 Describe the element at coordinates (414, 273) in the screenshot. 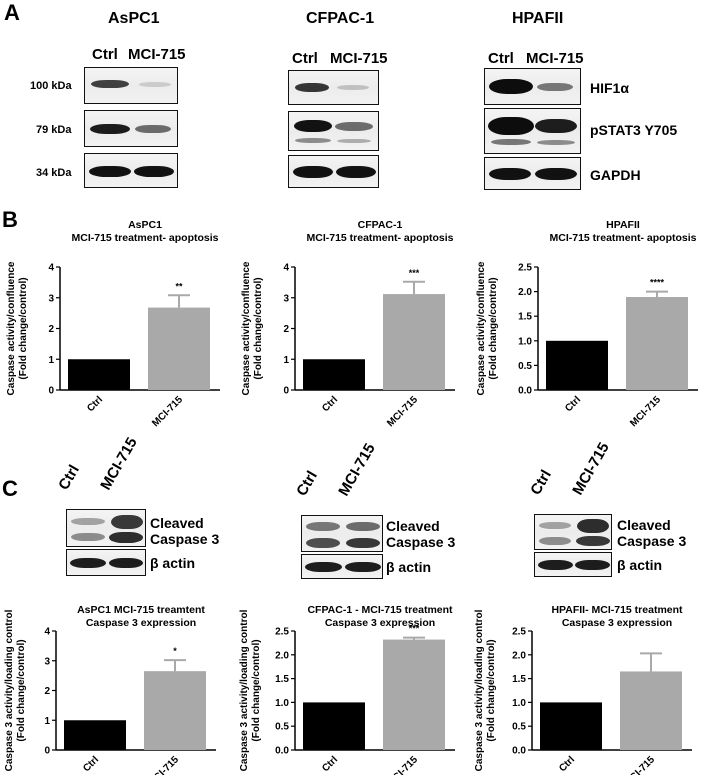

I see `significance-marker: ***` at that location.